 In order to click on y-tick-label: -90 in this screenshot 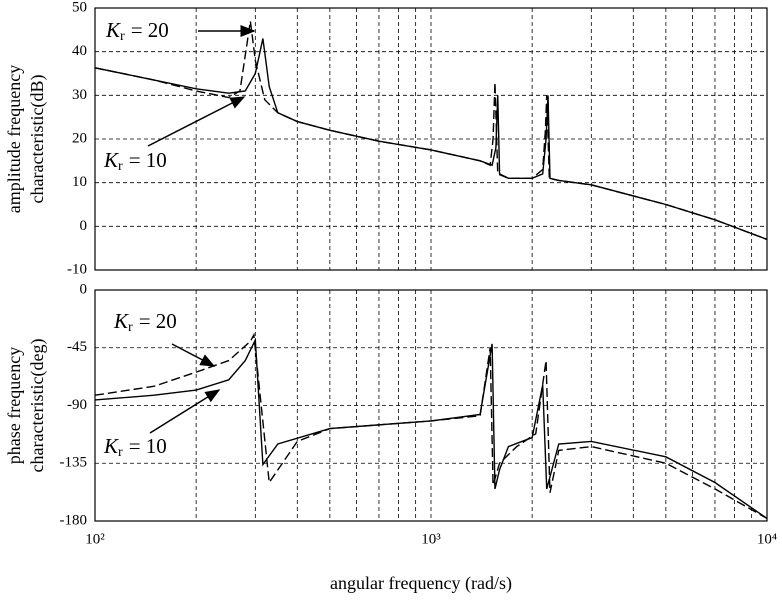, I will do `click(77, 405)`.